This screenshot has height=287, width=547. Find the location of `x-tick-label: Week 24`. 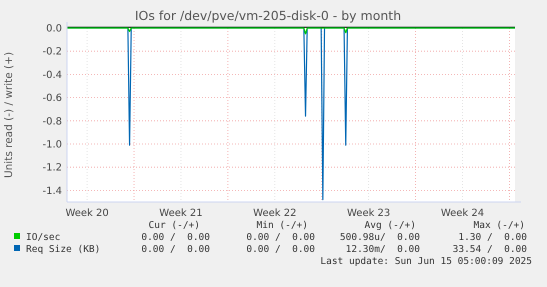

x-tick-label: Week 24 is located at coordinates (462, 213).